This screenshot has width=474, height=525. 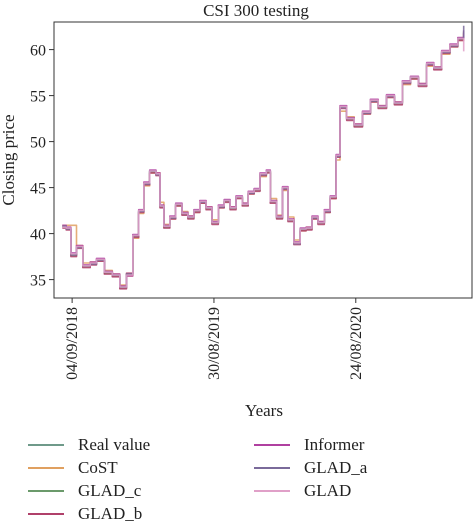 I want to click on legend-item-real-value: Real value, so click(x=89, y=445).